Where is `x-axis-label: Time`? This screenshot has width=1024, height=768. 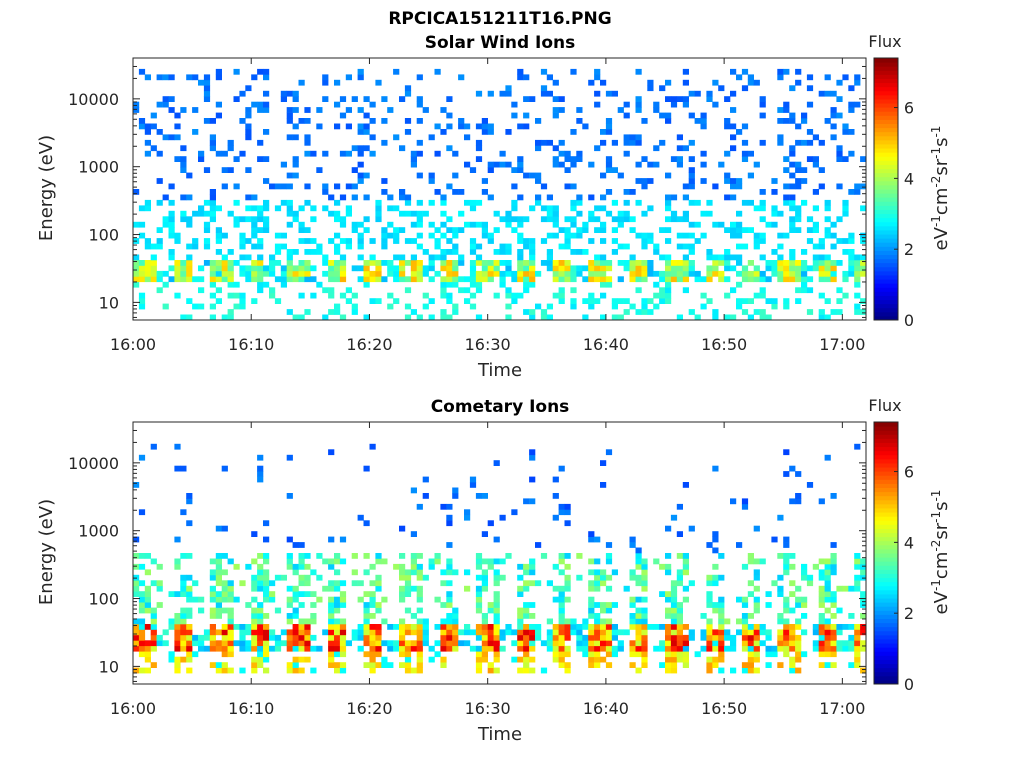
x-axis-label: Time is located at coordinates (499, 734).